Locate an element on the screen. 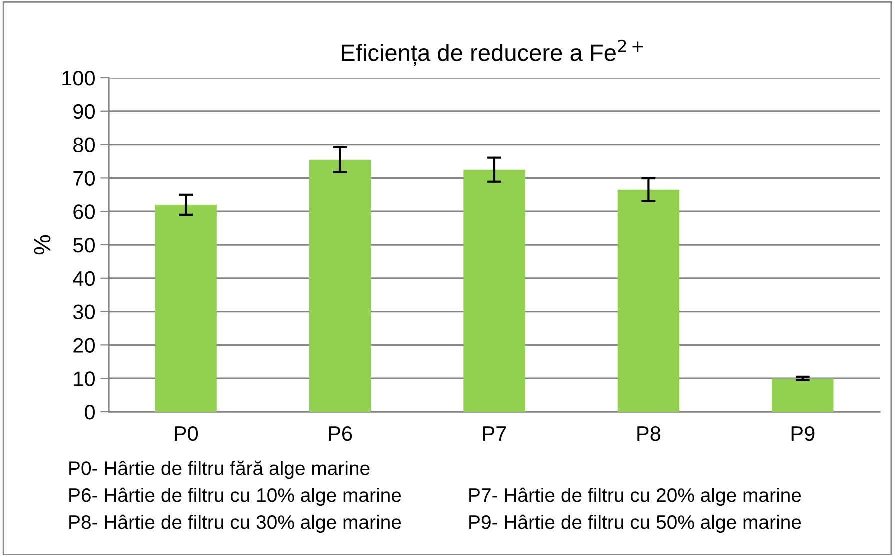 The height and width of the screenshot is (557, 895). y-tick-label: 40 is located at coordinates (84, 278).